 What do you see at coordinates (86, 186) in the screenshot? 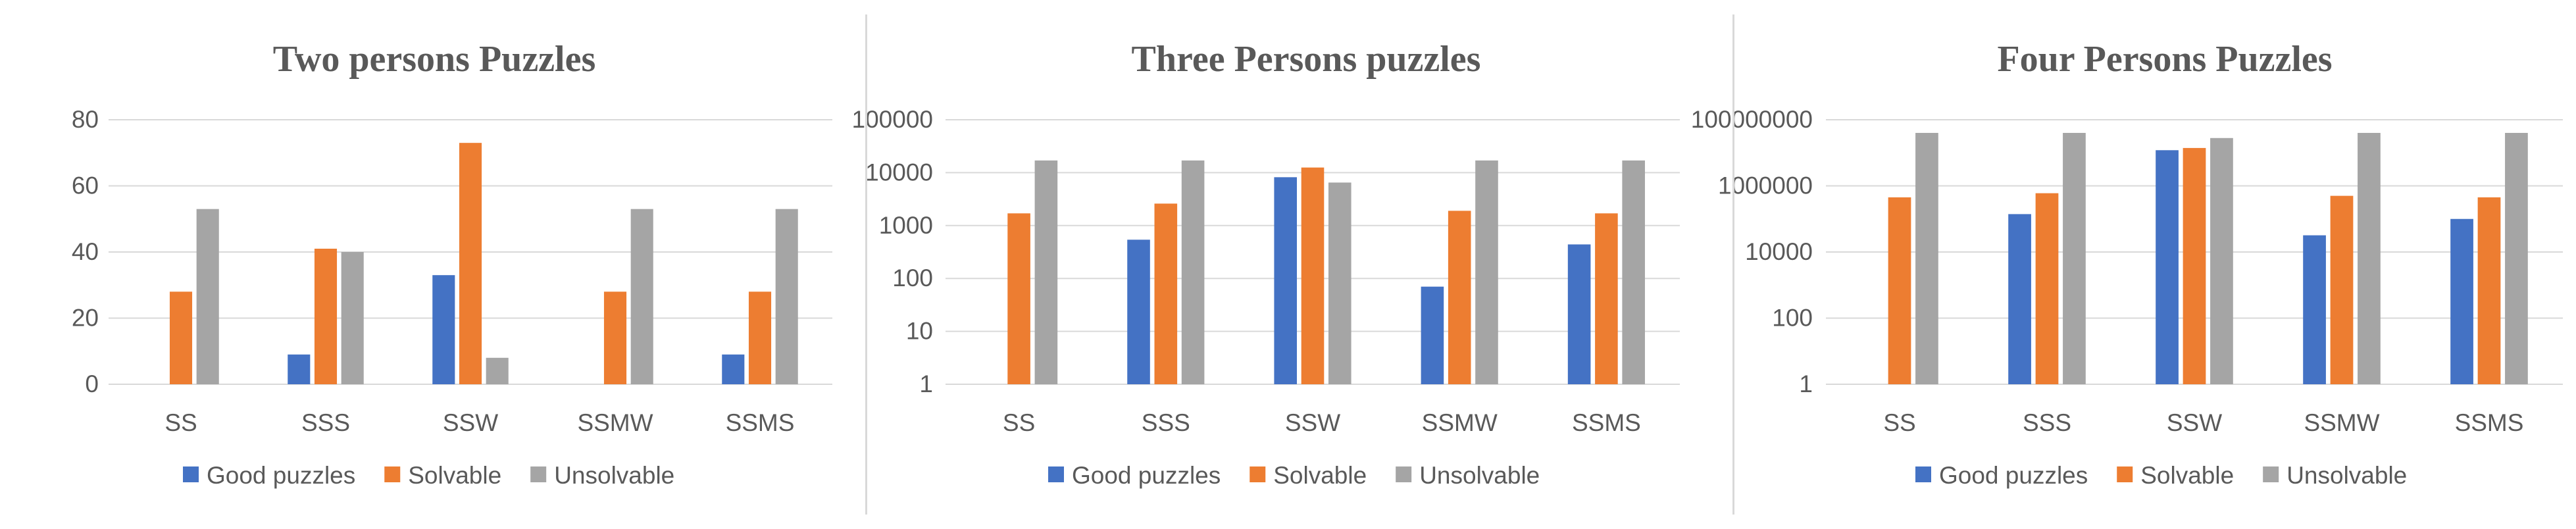
I see `y-tick-label: 60` at bounding box center [86, 186].